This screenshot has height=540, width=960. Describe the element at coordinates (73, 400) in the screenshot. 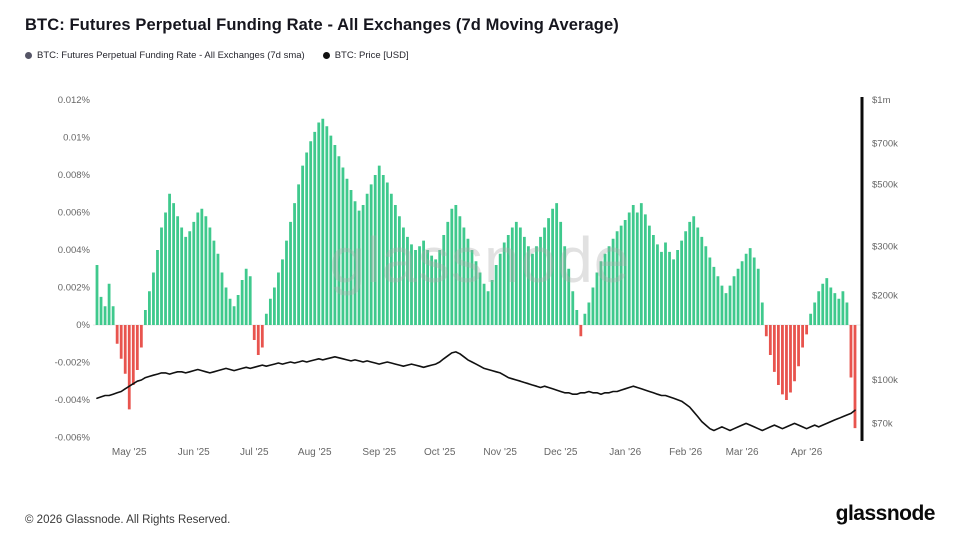

I see `svg-text: -0.004%` at that location.